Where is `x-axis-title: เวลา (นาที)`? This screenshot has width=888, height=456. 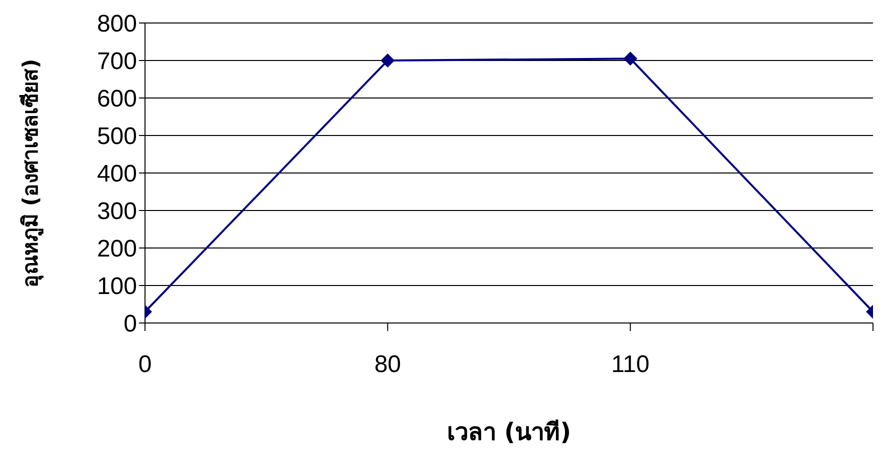
x-axis-title: เวลา (นาที) is located at coordinates (509, 432).